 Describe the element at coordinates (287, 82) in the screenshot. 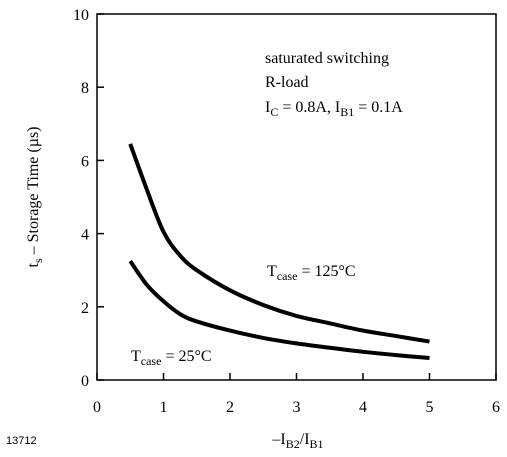

I see `annotation-line-2: R-load` at that location.